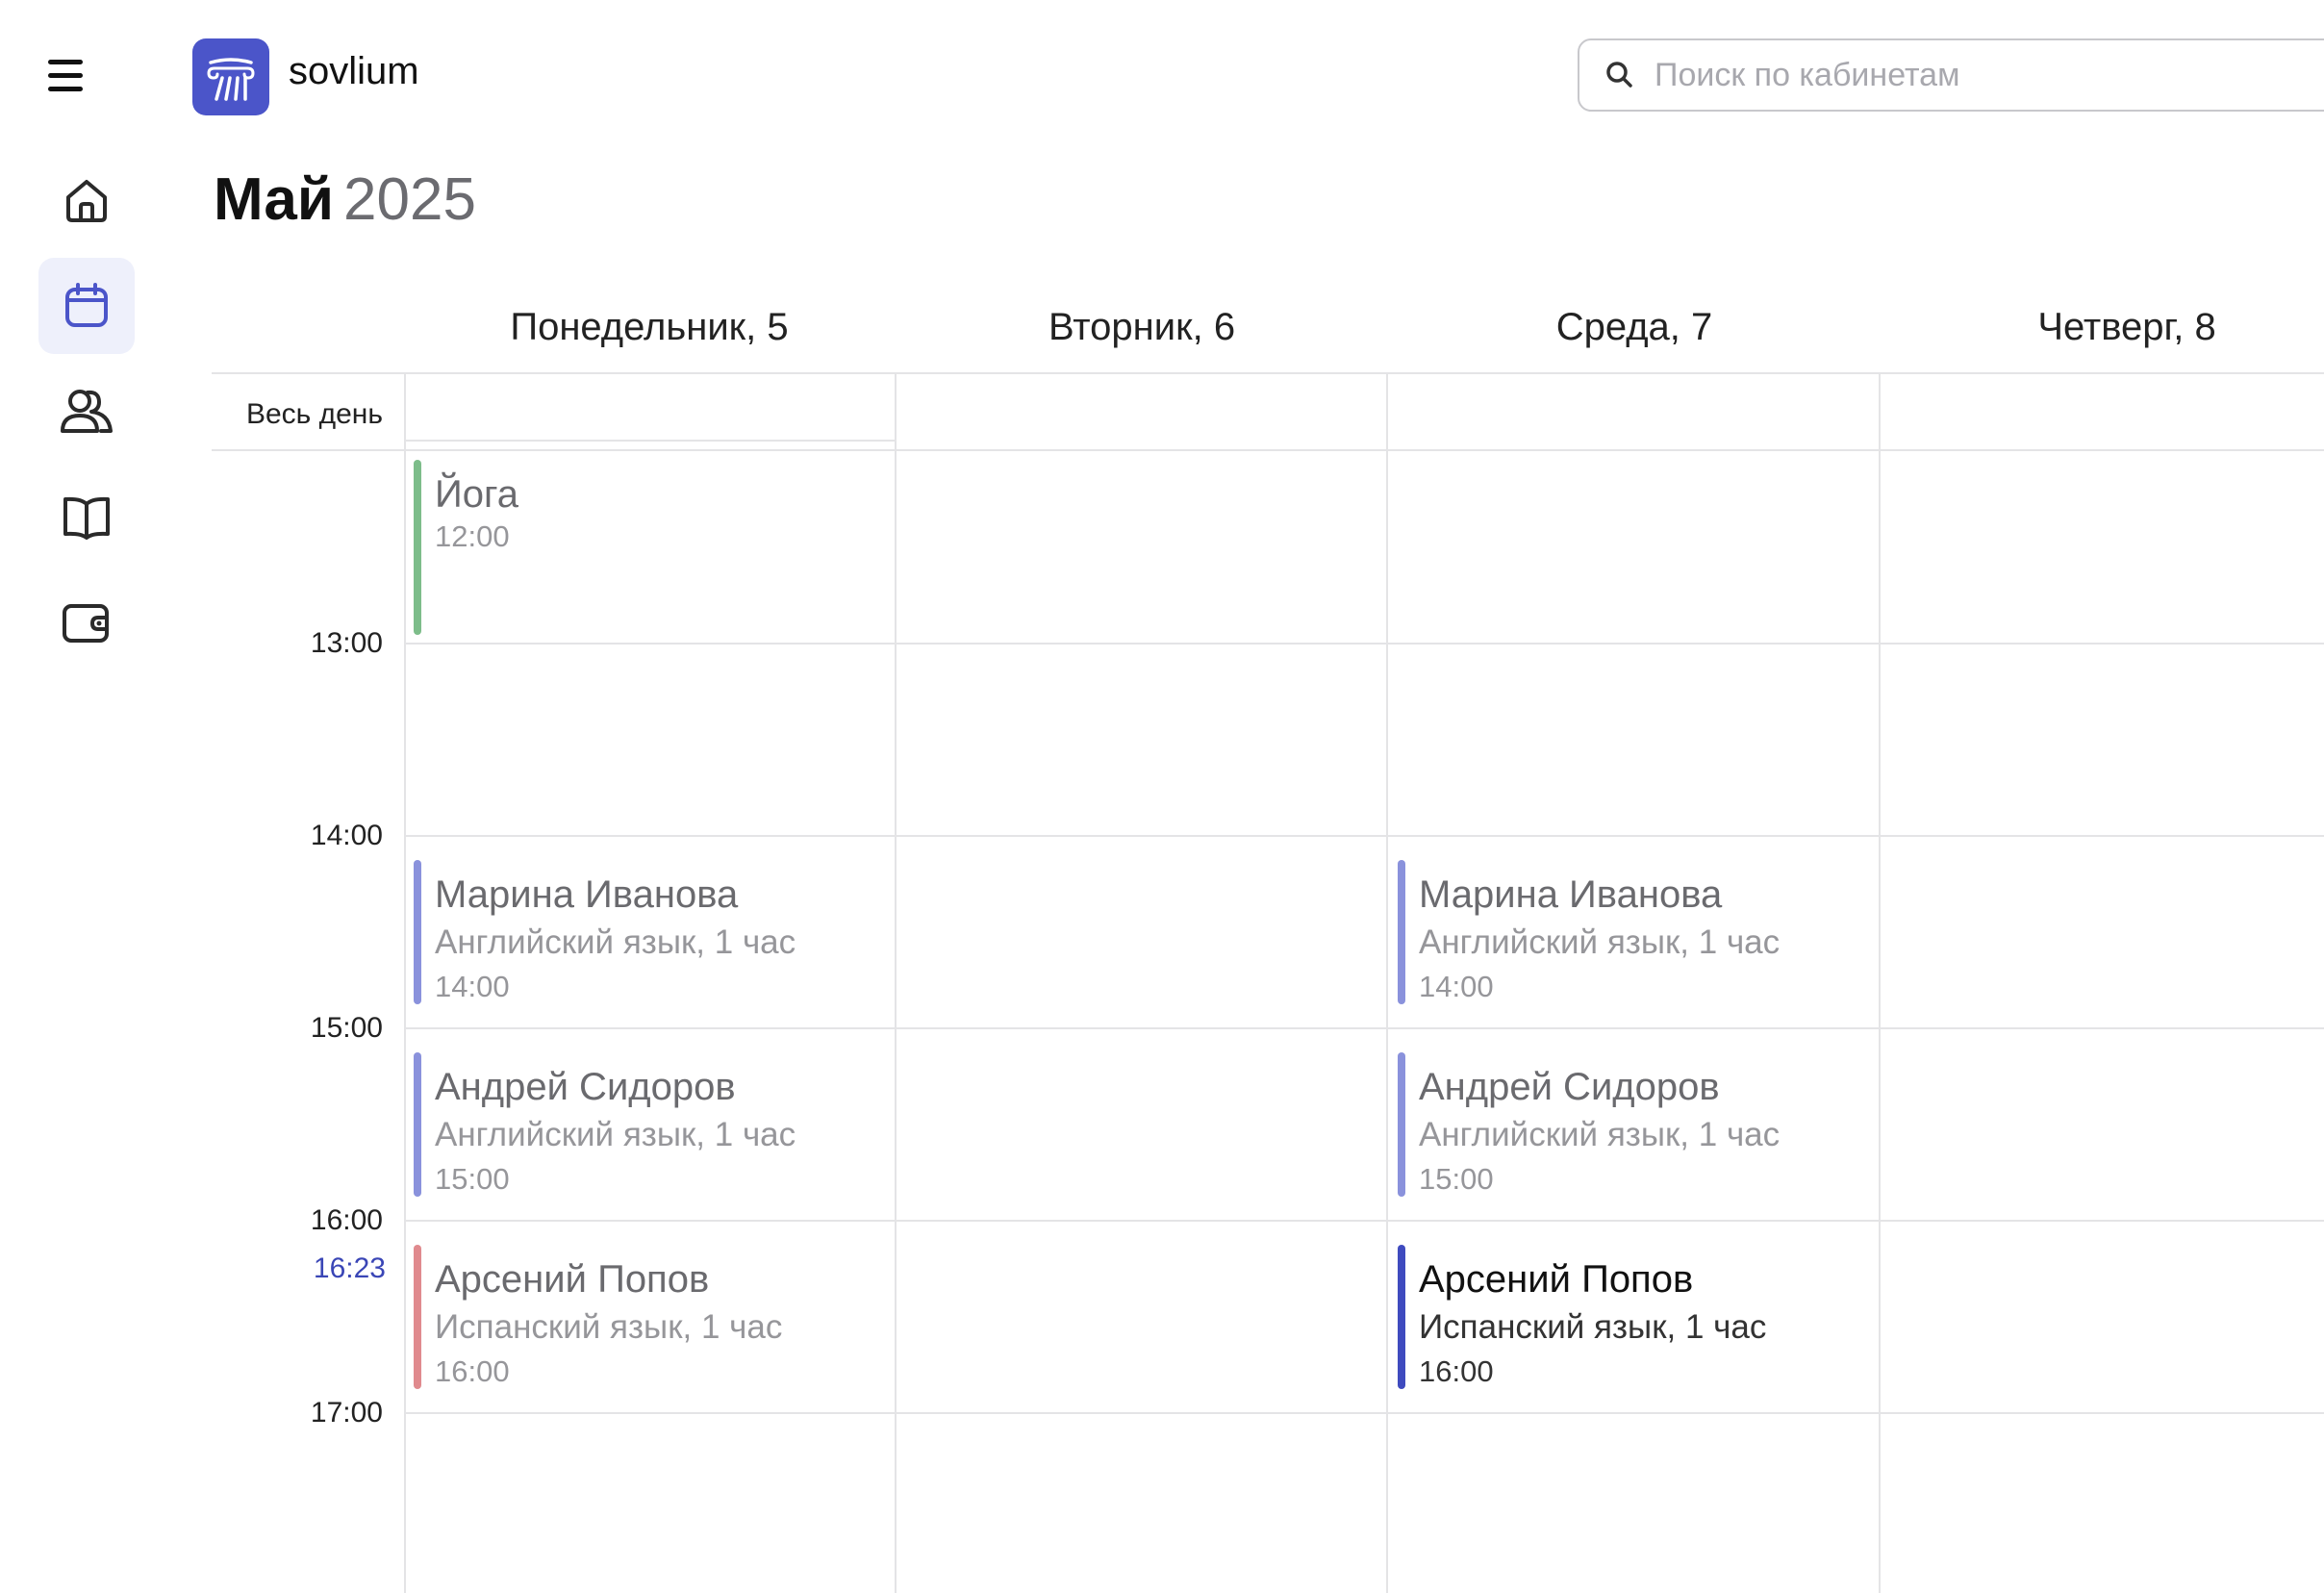  What do you see at coordinates (346, 1413) in the screenshot?
I see `time-label: 17:00` at bounding box center [346, 1413].